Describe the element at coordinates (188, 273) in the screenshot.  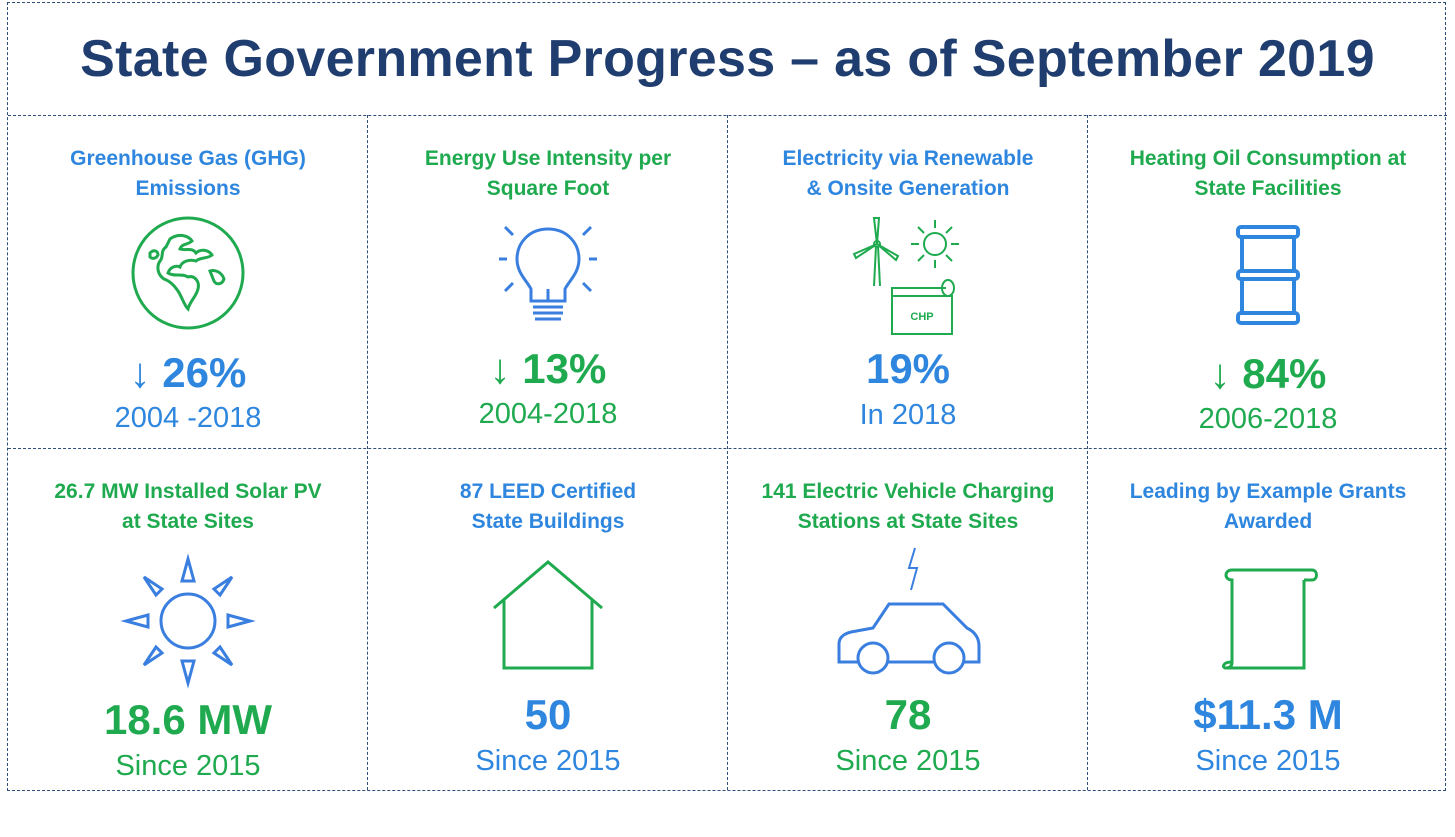
I see `globe-icon` at that location.